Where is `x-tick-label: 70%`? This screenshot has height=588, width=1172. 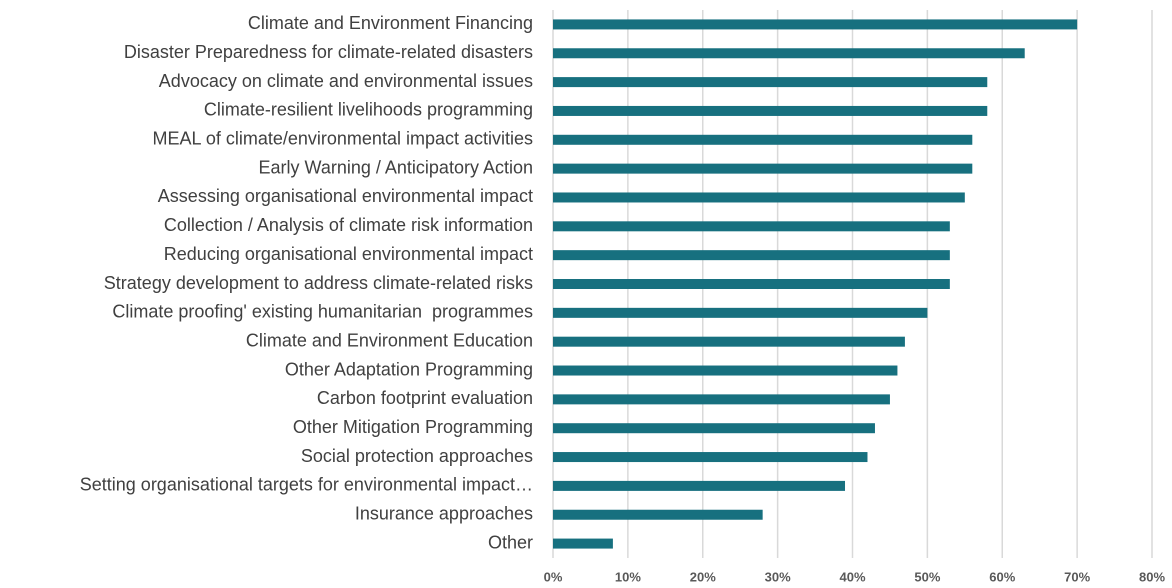 x-tick-label: 70% is located at coordinates (1077, 576).